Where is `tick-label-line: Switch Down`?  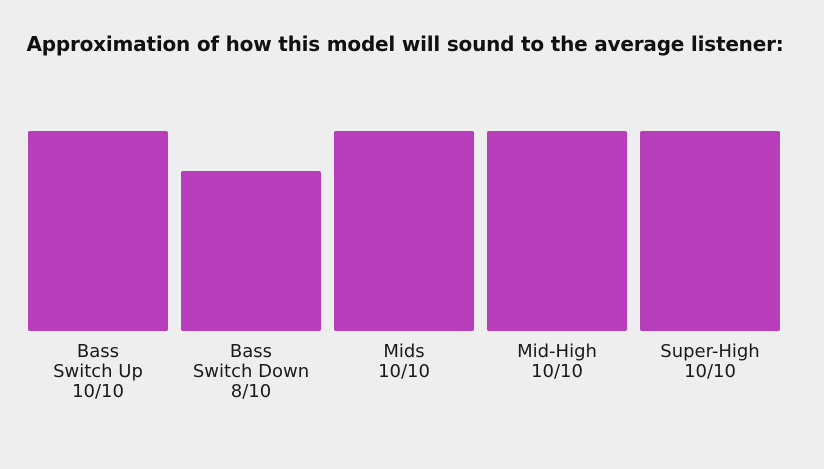
tick-label-line: Switch Down is located at coordinates (251, 371).